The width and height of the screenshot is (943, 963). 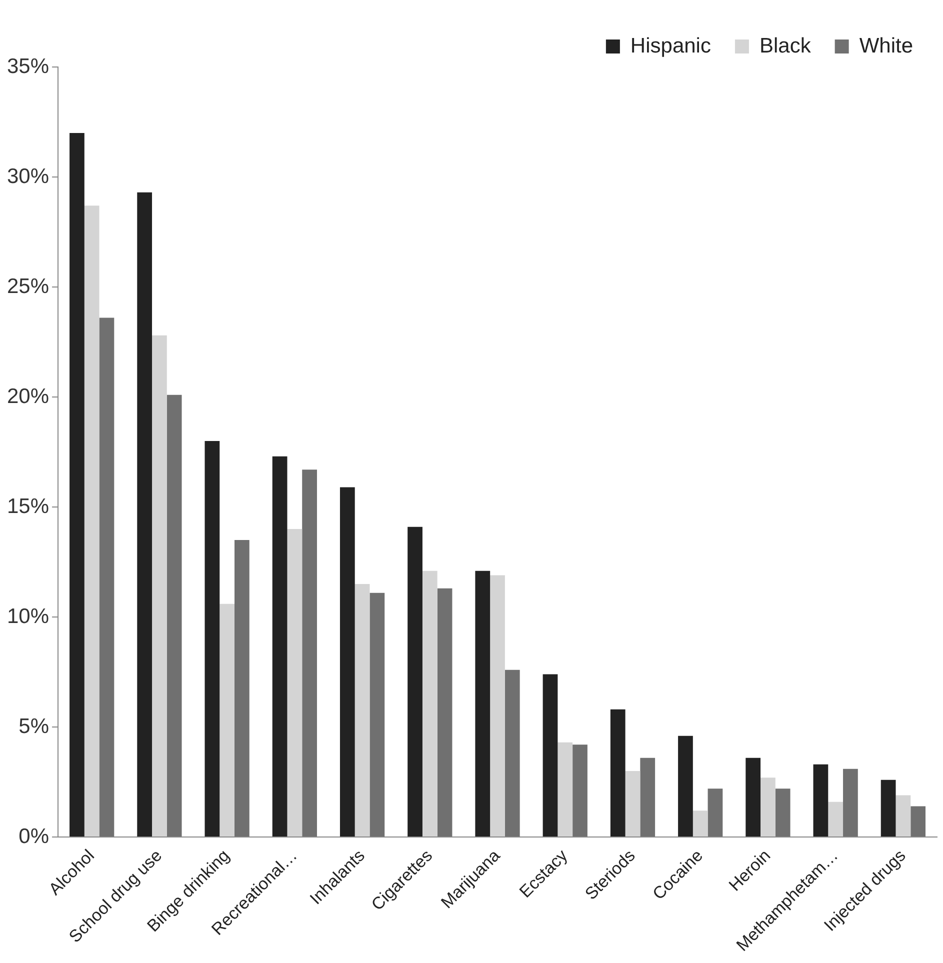 What do you see at coordinates (28, 66) in the screenshot?
I see `y-tick-label: 35%` at bounding box center [28, 66].